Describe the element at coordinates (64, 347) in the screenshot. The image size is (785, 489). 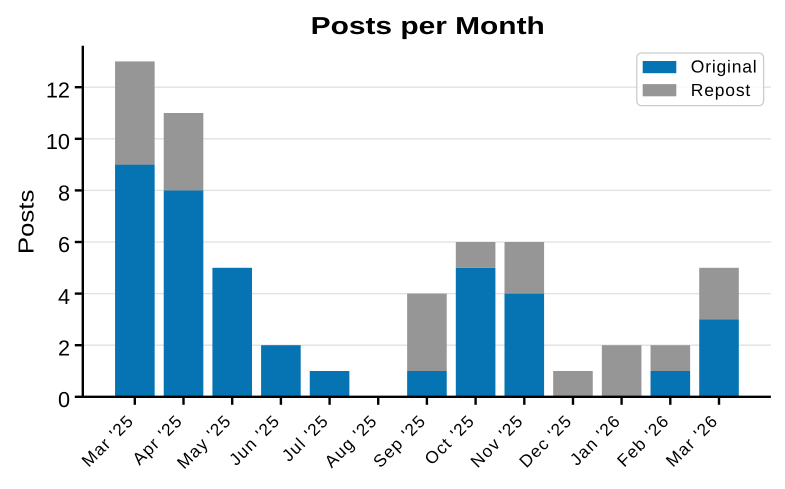
I see `svg-text: 2` at that location.